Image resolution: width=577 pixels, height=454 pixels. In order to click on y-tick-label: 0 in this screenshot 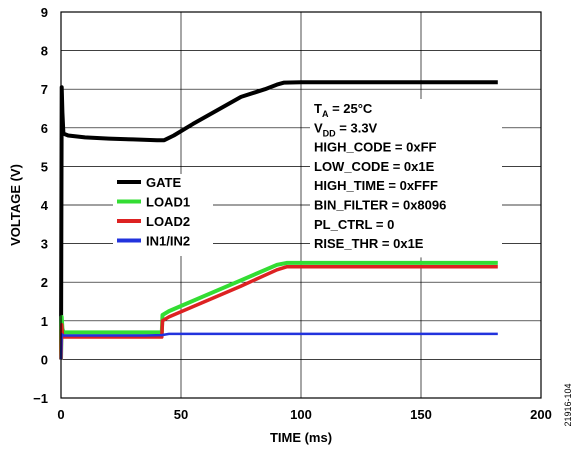, I will do `click(44, 359)`.